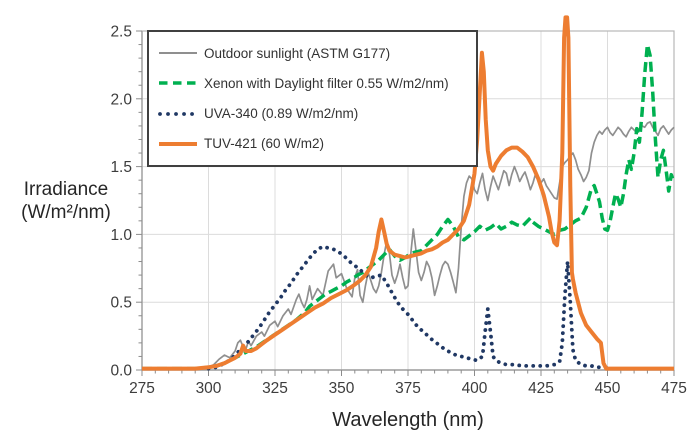 The height and width of the screenshot is (442, 700). Describe the element at coordinates (297, 53) in the screenshot. I see `legend-label: Outdoor sunlight (ASTM G177)` at that location.